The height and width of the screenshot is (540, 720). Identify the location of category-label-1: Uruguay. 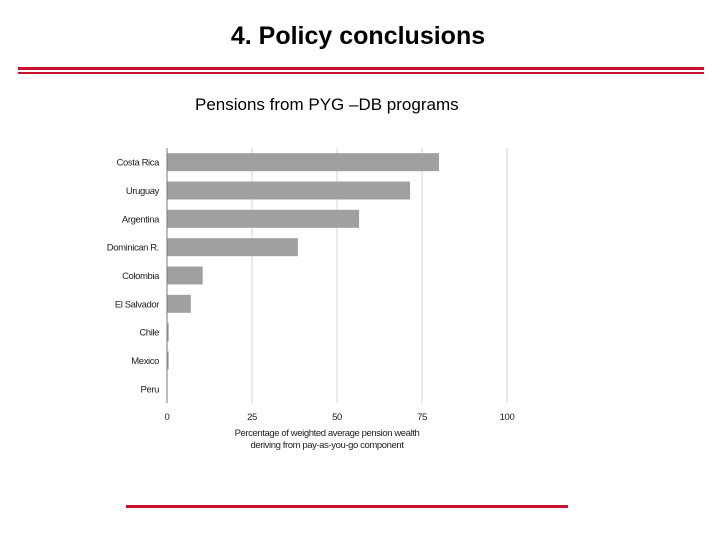
(143, 191).